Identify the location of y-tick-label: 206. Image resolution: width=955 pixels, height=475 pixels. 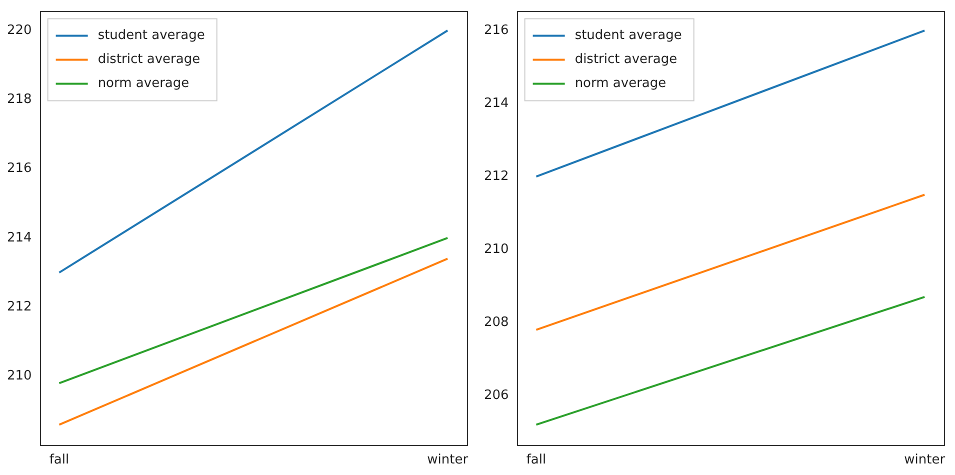
(496, 395).